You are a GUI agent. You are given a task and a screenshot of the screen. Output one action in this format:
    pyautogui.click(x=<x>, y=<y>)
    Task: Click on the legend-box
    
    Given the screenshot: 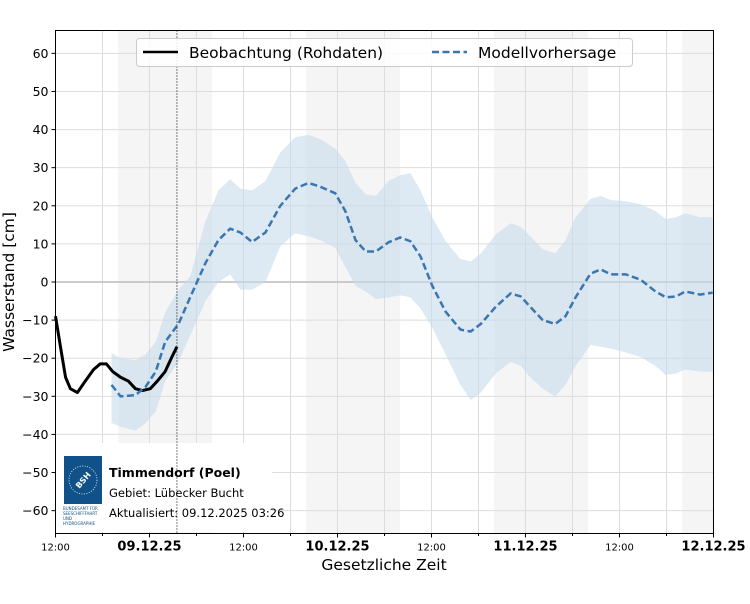 What is the action you would take?
    pyautogui.click(x=384, y=52)
    